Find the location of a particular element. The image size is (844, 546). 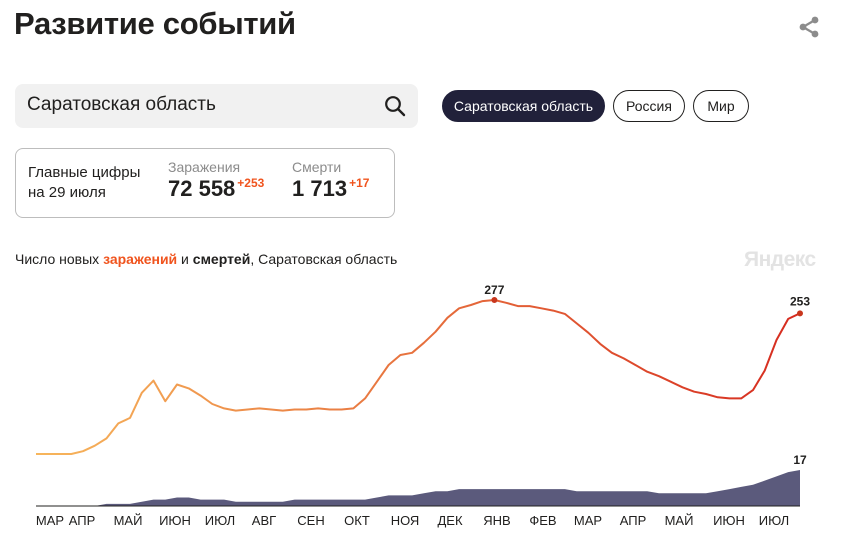

key-figures-date: на 29 июля is located at coordinates (67, 192).